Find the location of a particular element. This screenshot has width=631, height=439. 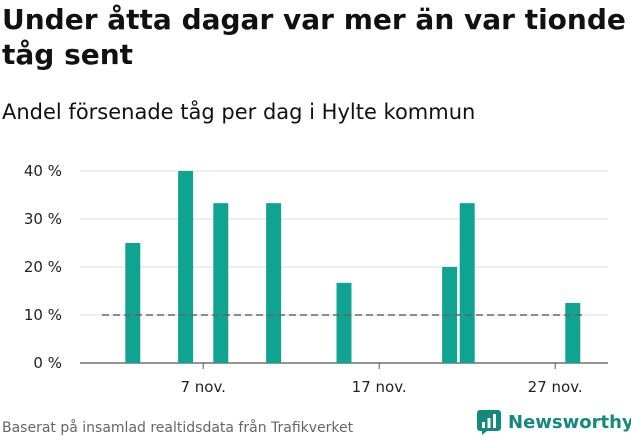

x-axis-ticks: 7 nov. 17 nov. 27 nov. is located at coordinates (381, 379).